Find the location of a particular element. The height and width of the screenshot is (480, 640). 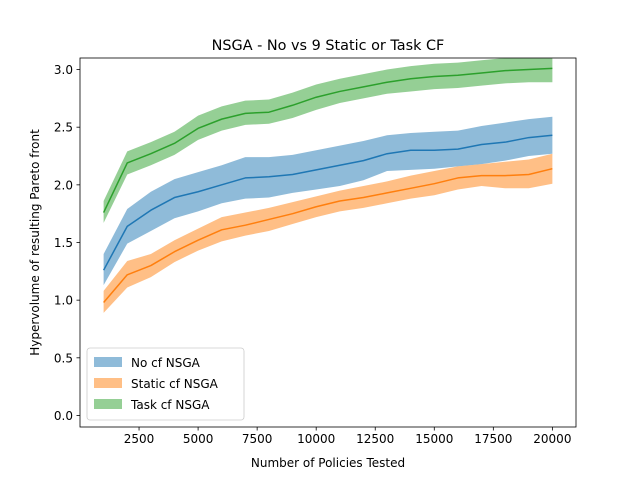

y-tick-label: 2.5 is located at coordinates (63, 128).